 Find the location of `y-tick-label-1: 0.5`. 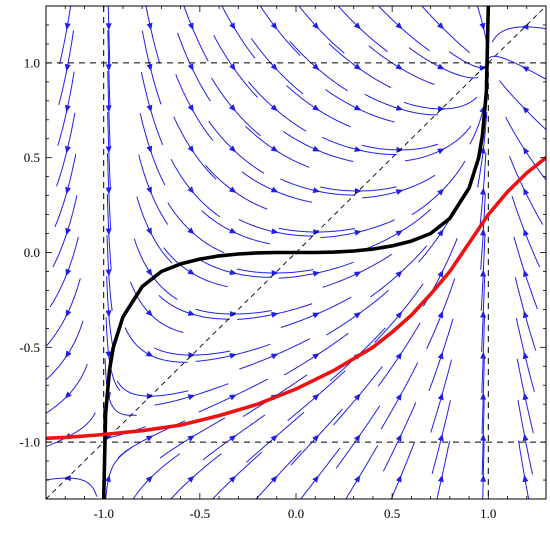

y-tick-label-1: 0.5 is located at coordinates (32, 157).